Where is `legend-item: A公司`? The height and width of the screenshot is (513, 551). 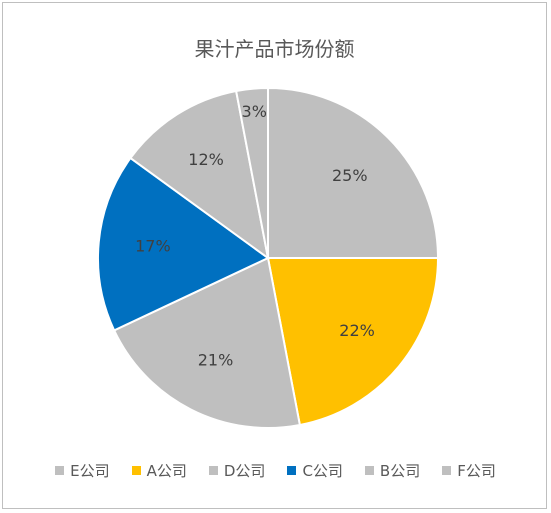
legend-item: A公司 is located at coordinates (159, 470).